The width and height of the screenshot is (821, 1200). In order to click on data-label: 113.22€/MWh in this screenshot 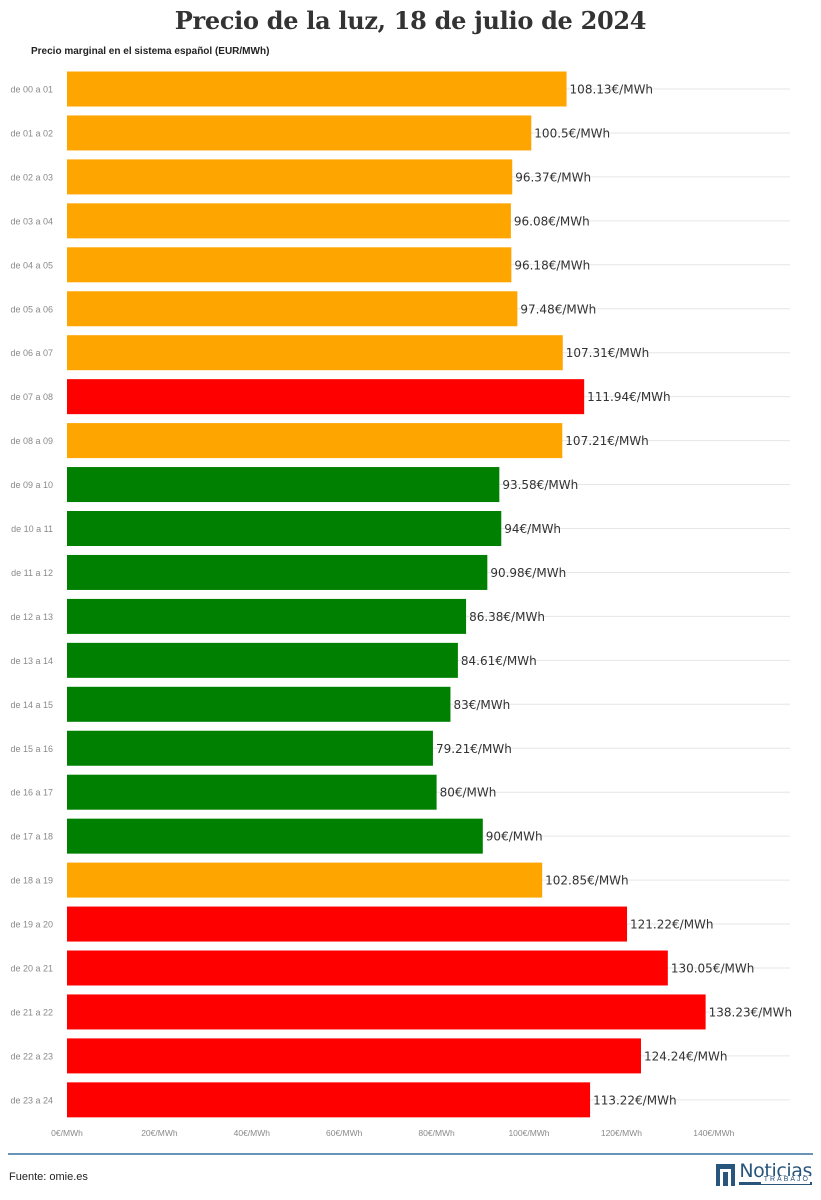, I will do `click(635, 1100)`.